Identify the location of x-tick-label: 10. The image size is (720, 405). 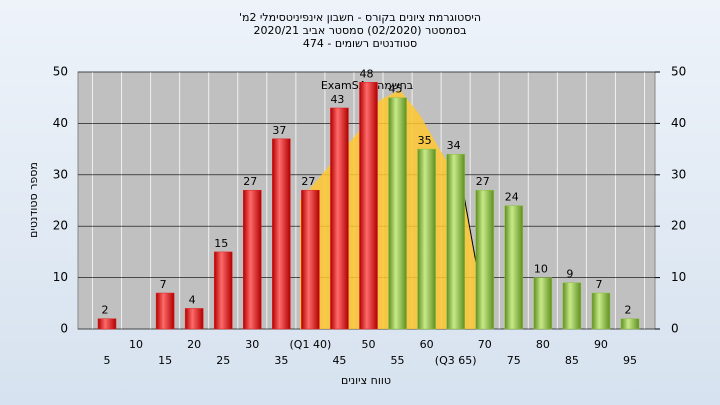
(136, 344).